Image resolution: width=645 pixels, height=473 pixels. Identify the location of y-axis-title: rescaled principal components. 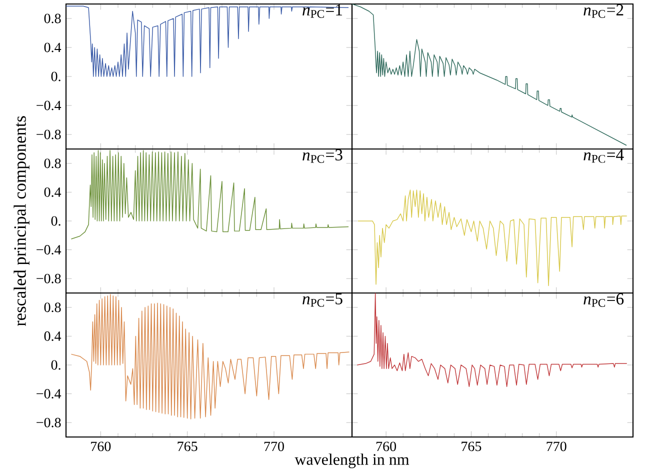
(22, 221).